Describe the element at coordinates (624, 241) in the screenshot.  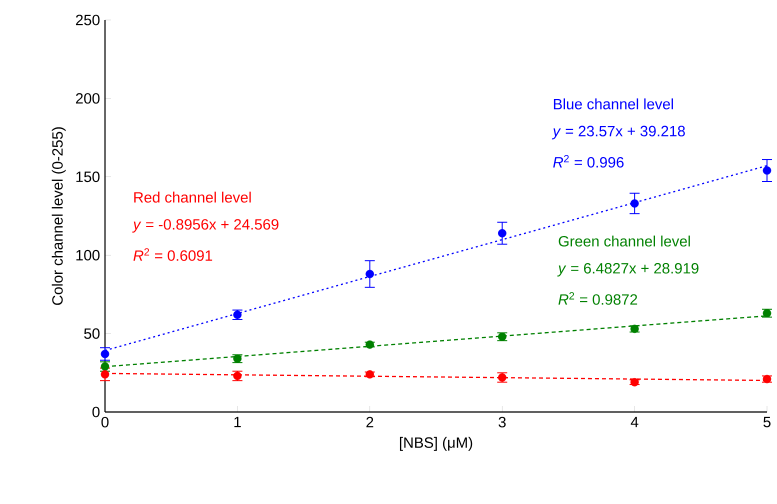
I see `annotation: Green channel level` at that location.